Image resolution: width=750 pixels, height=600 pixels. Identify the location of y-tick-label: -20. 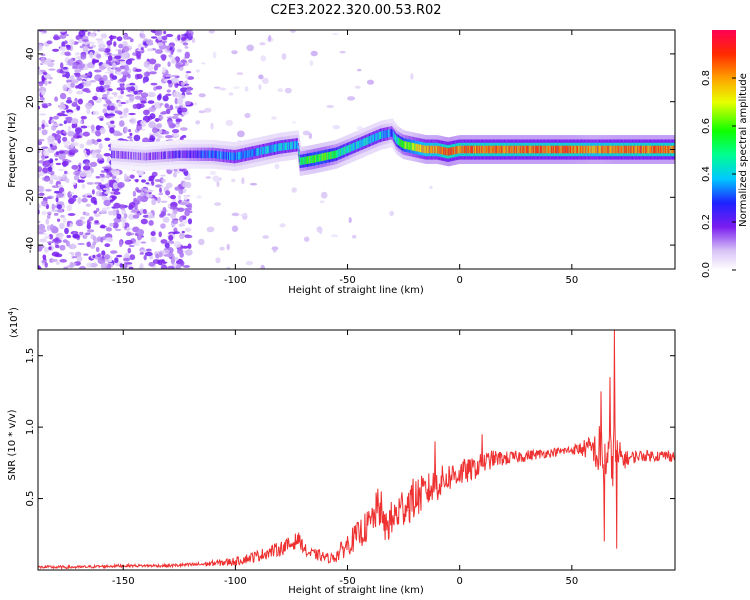
(30, 197).